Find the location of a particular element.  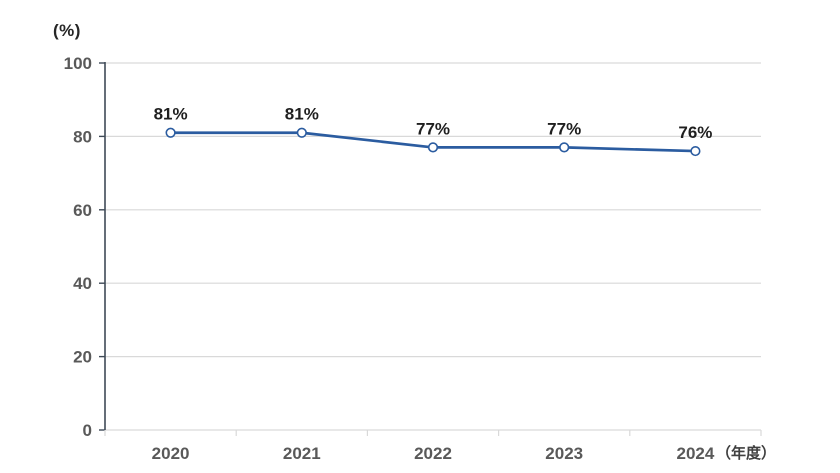

y-axis-unit-label: (%) is located at coordinates (67, 30).